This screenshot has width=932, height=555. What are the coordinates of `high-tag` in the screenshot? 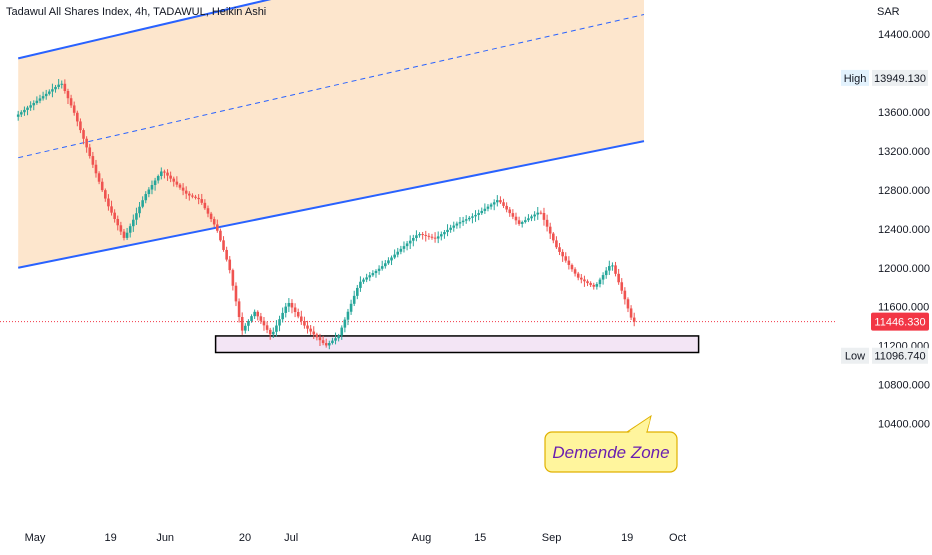 It's located at (855, 77).